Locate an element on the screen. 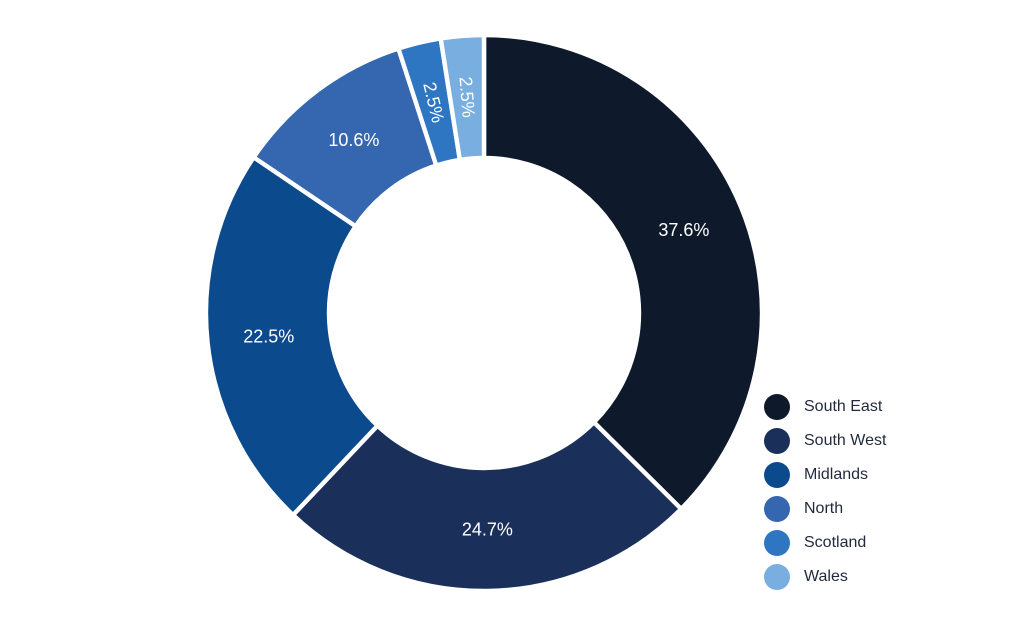  legend-label: Midlands is located at coordinates (836, 474).